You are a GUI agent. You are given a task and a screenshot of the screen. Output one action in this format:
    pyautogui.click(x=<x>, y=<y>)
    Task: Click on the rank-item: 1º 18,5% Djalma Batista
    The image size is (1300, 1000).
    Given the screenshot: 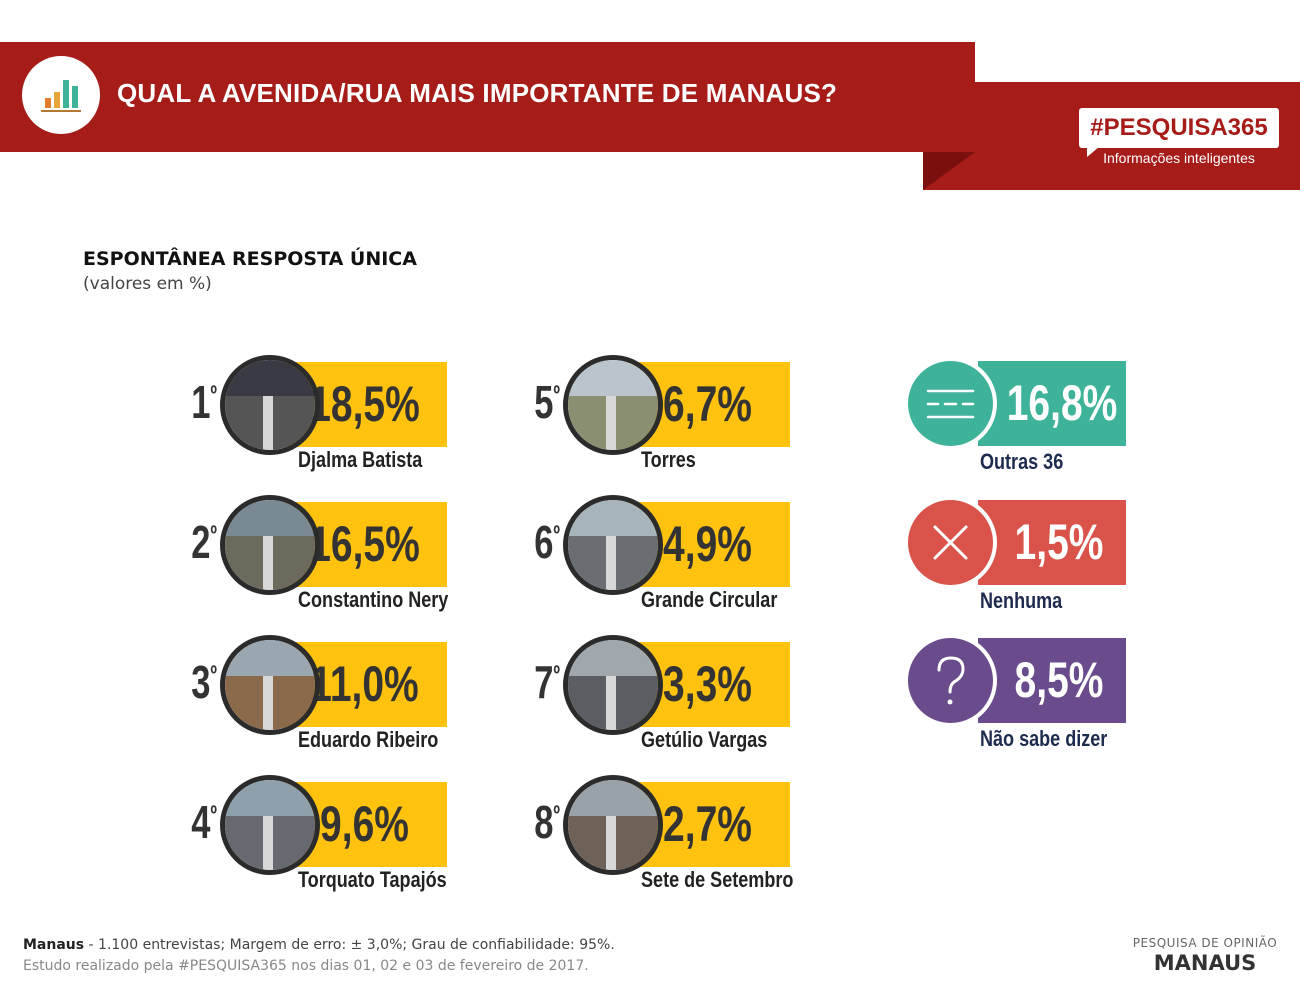 What is the action you would take?
    pyautogui.click(x=322, y=415)
    